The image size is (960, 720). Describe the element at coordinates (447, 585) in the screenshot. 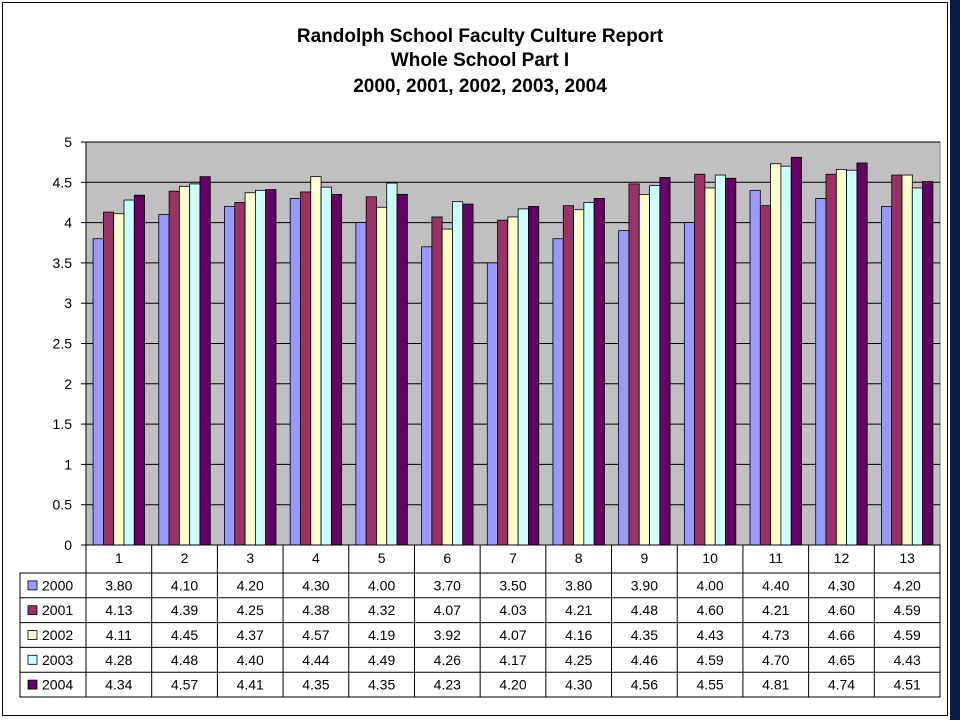

I see `data-label: 3.70` at that location.